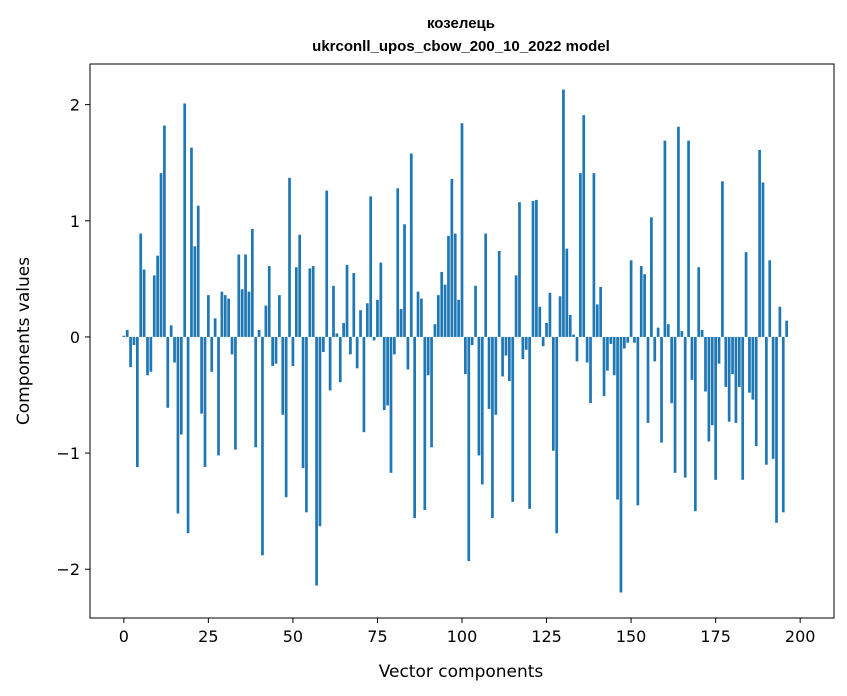  What do you see at coordinates (631, 636) in the screenshot?
I see `x-tick-label: 150` at bounding box center [631, 636].